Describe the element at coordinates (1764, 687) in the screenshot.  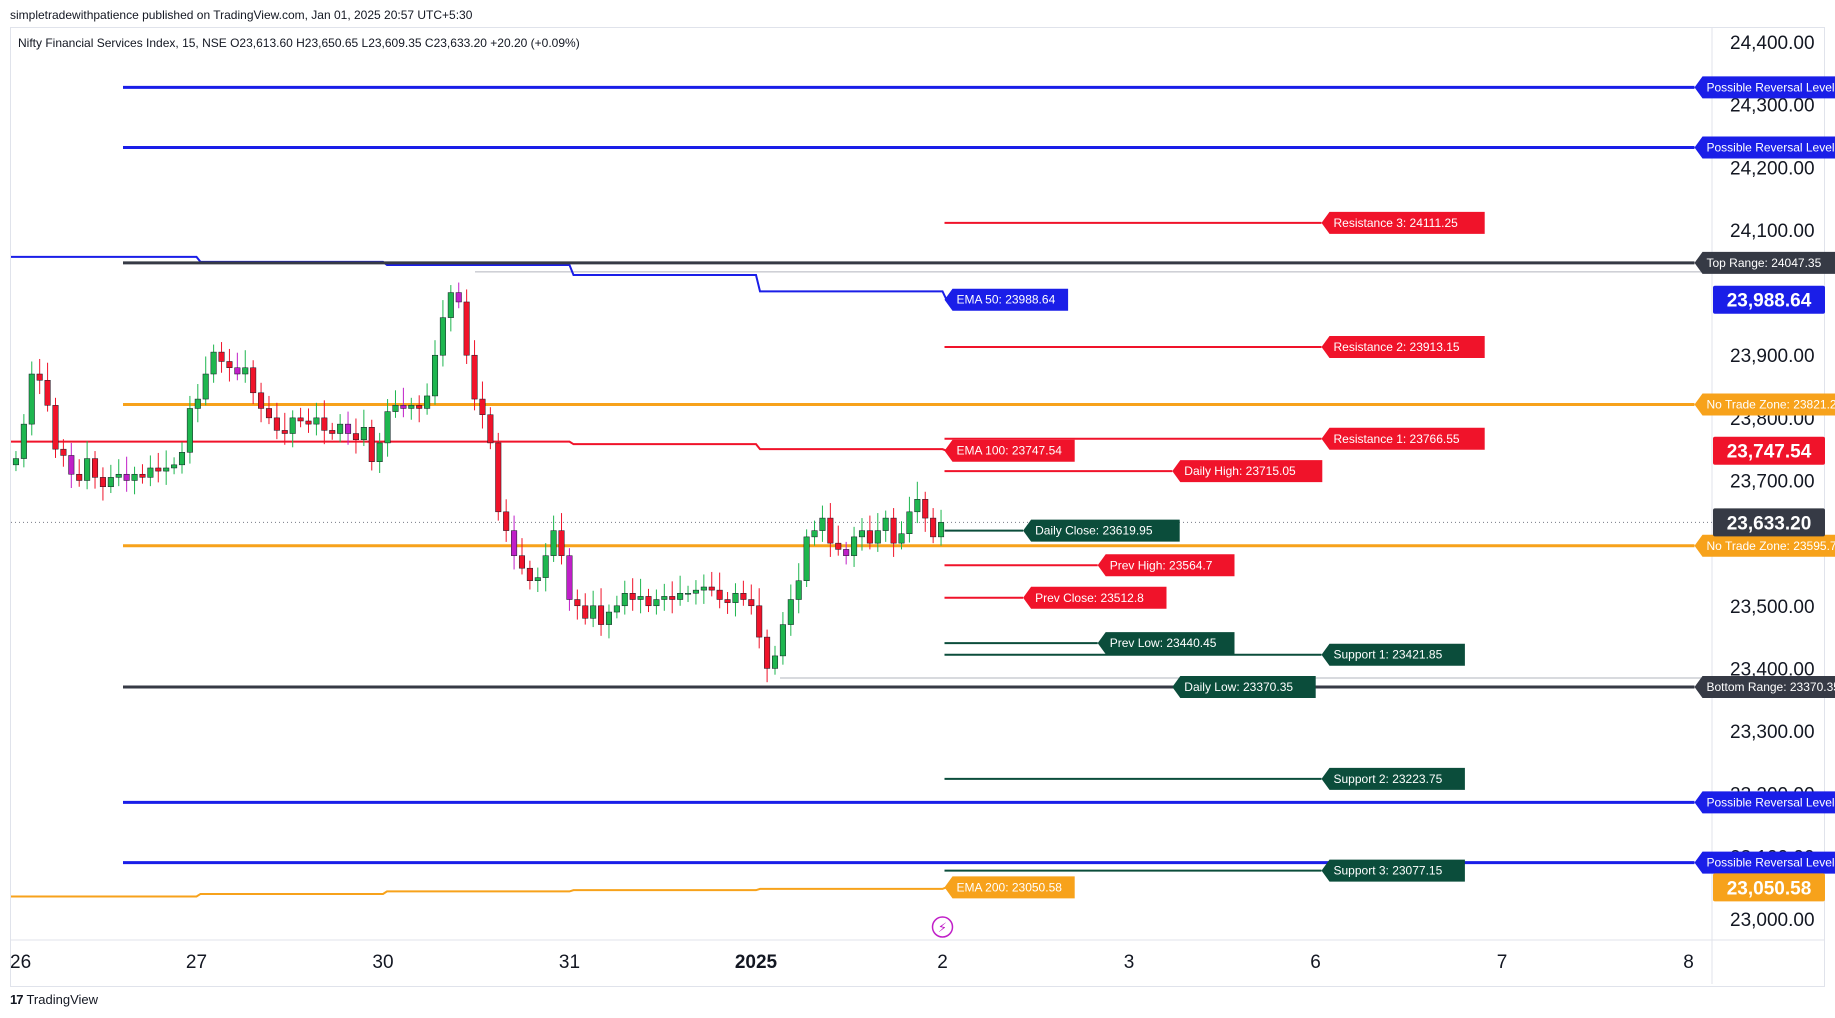
I see `level-tag: Bottom Range: 23370.35` at that location.